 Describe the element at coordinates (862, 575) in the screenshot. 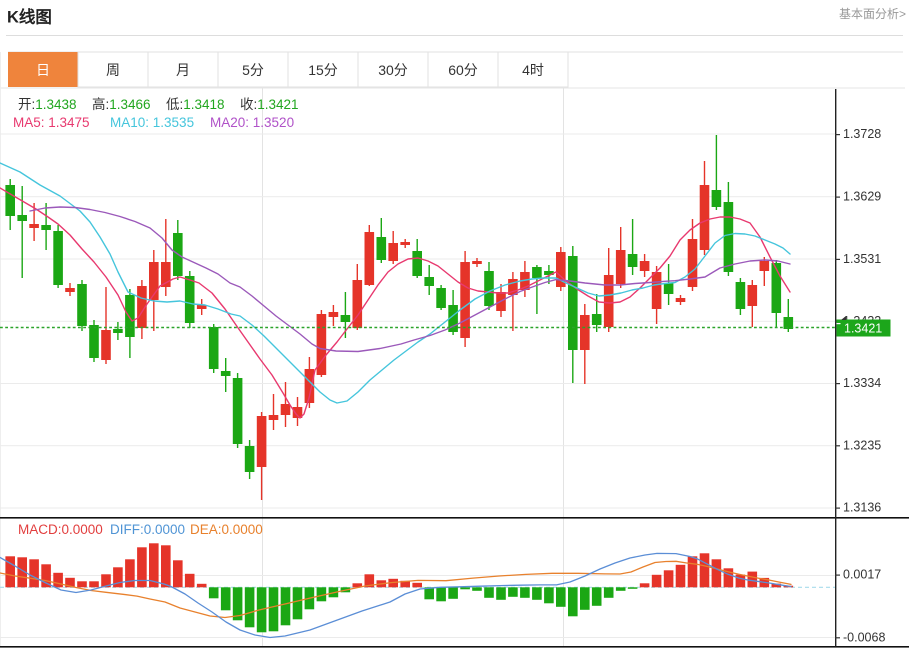

I see `svg-text: 0.0017` at that location.